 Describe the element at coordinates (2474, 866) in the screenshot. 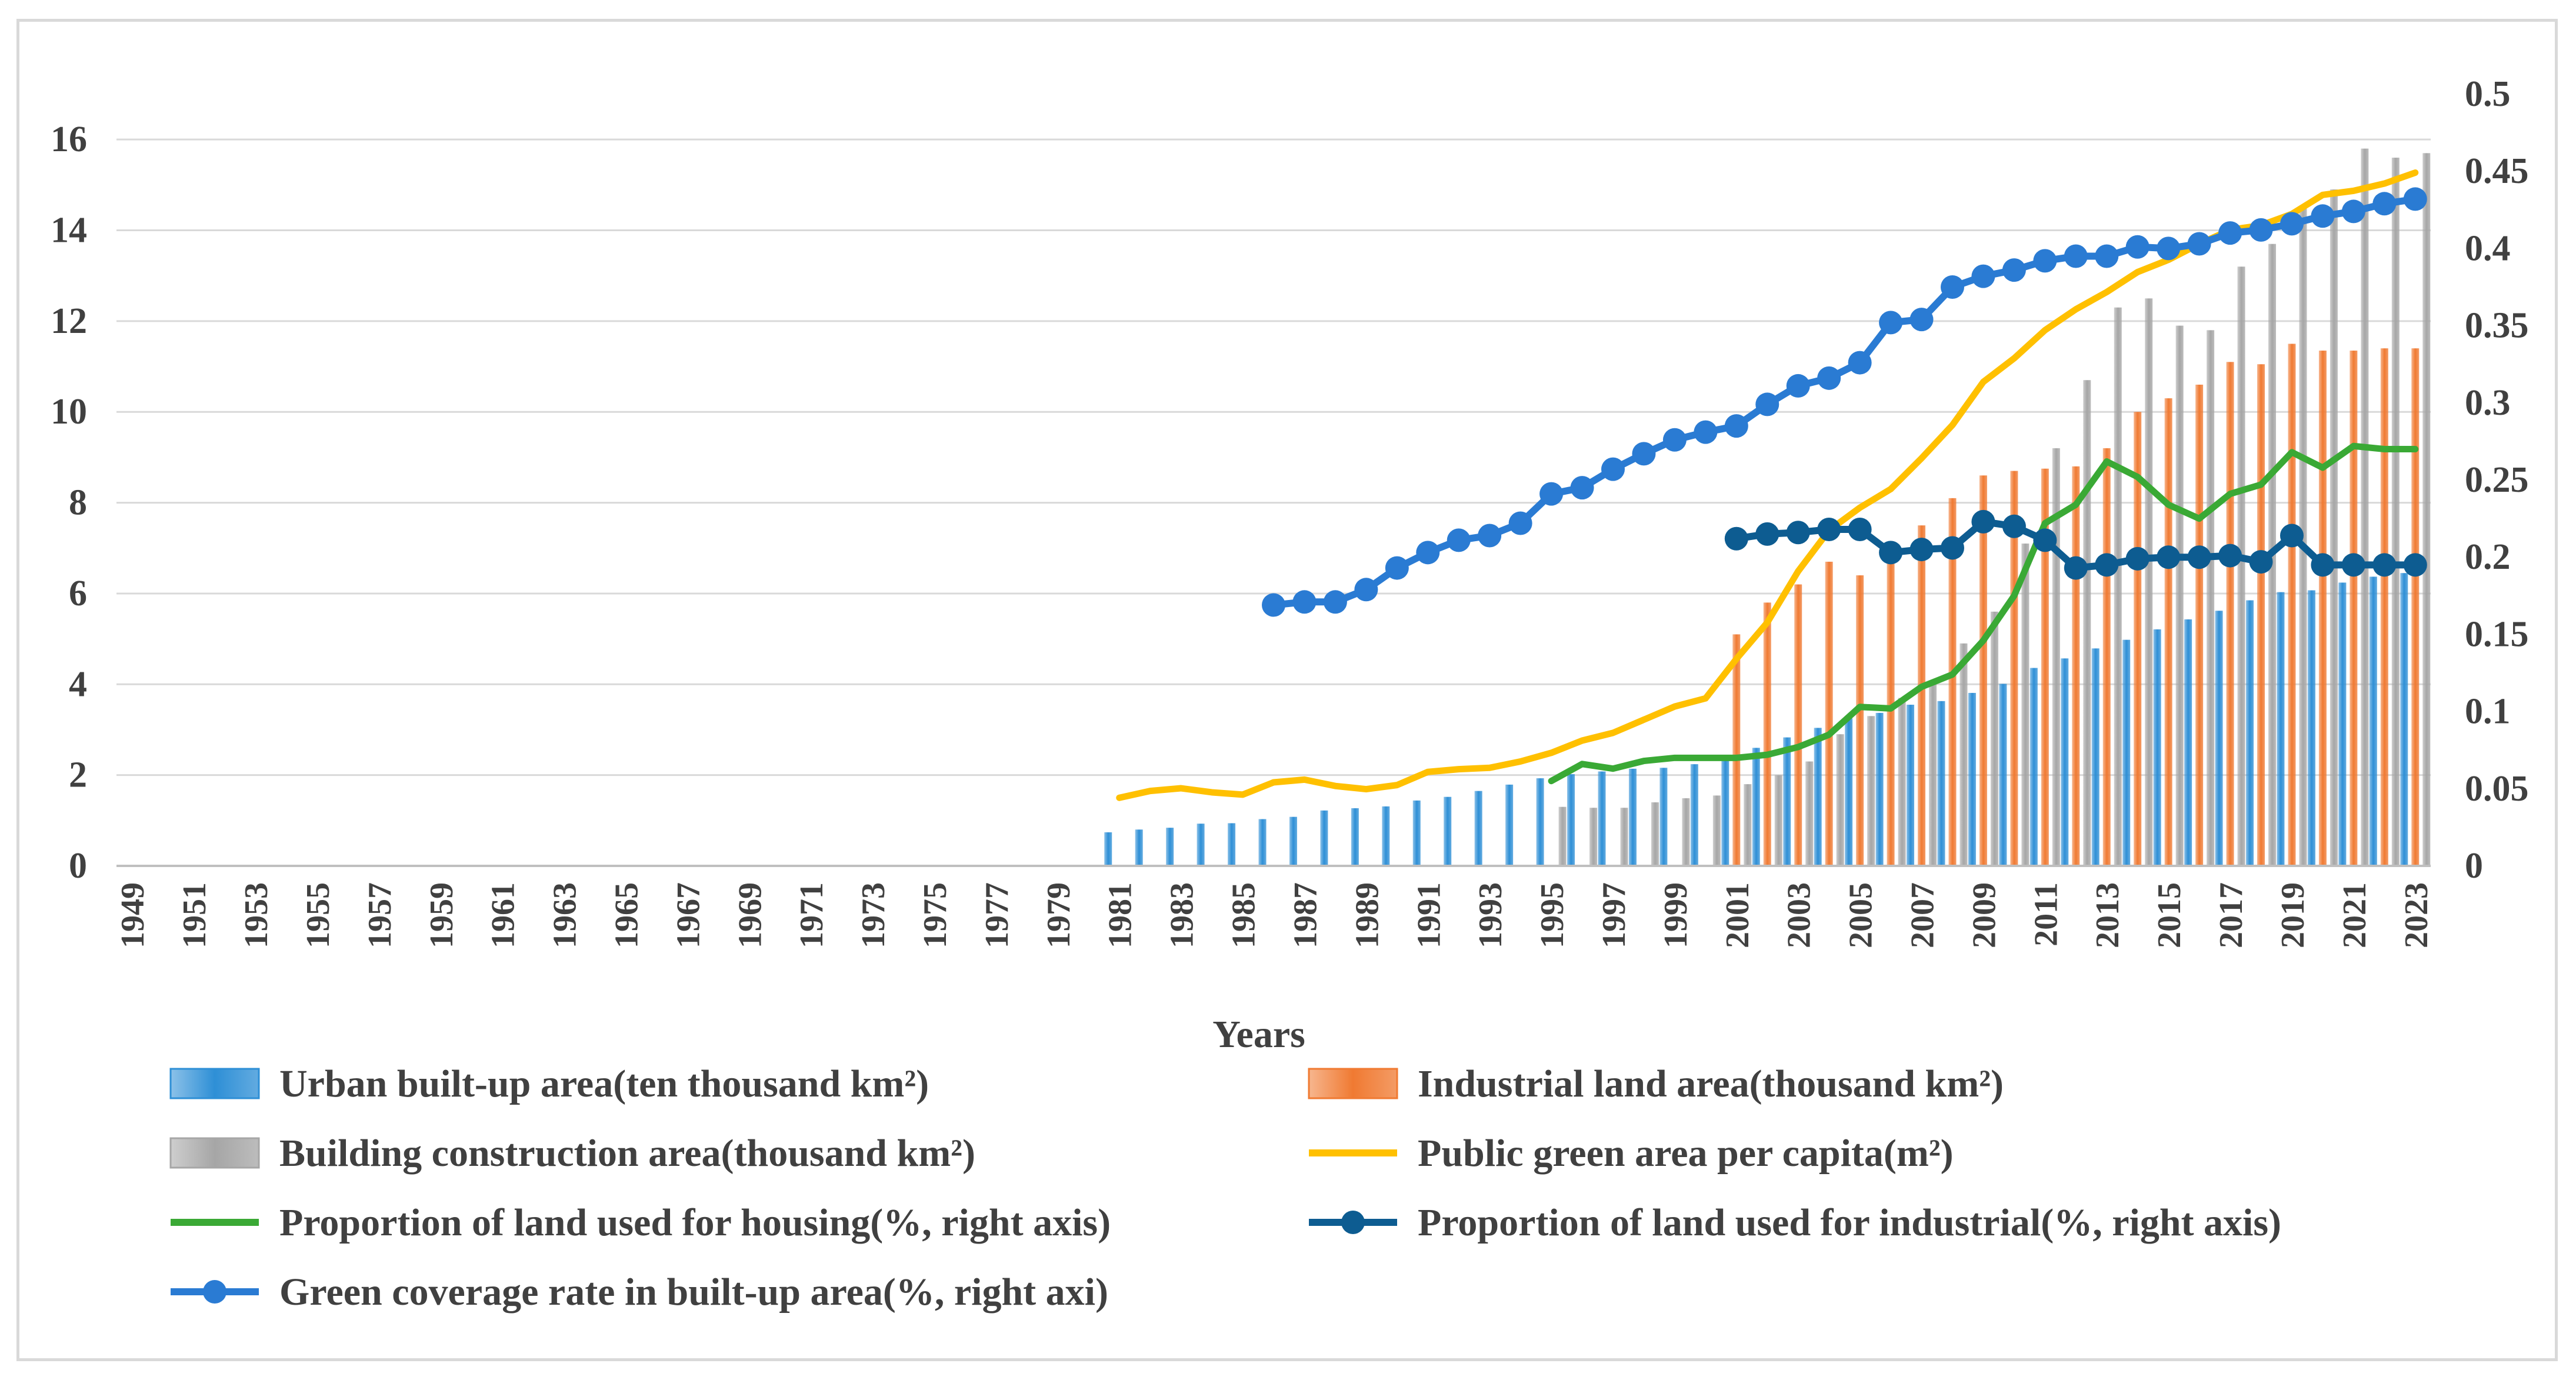

I see `y-tick-label-right: 0` at that location.